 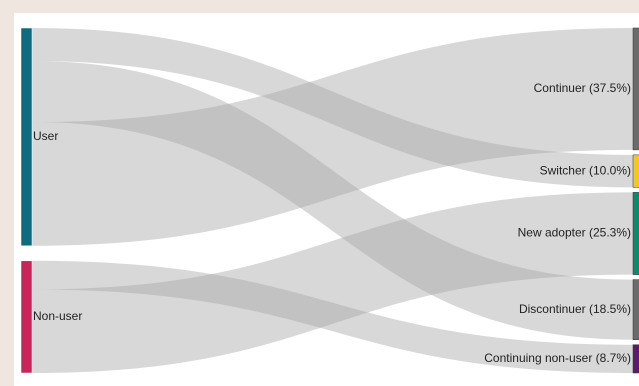 What do you see at coordinates (635, 89) in the screenshot?
I see `node-continuer` at bounding box center [635, 89].